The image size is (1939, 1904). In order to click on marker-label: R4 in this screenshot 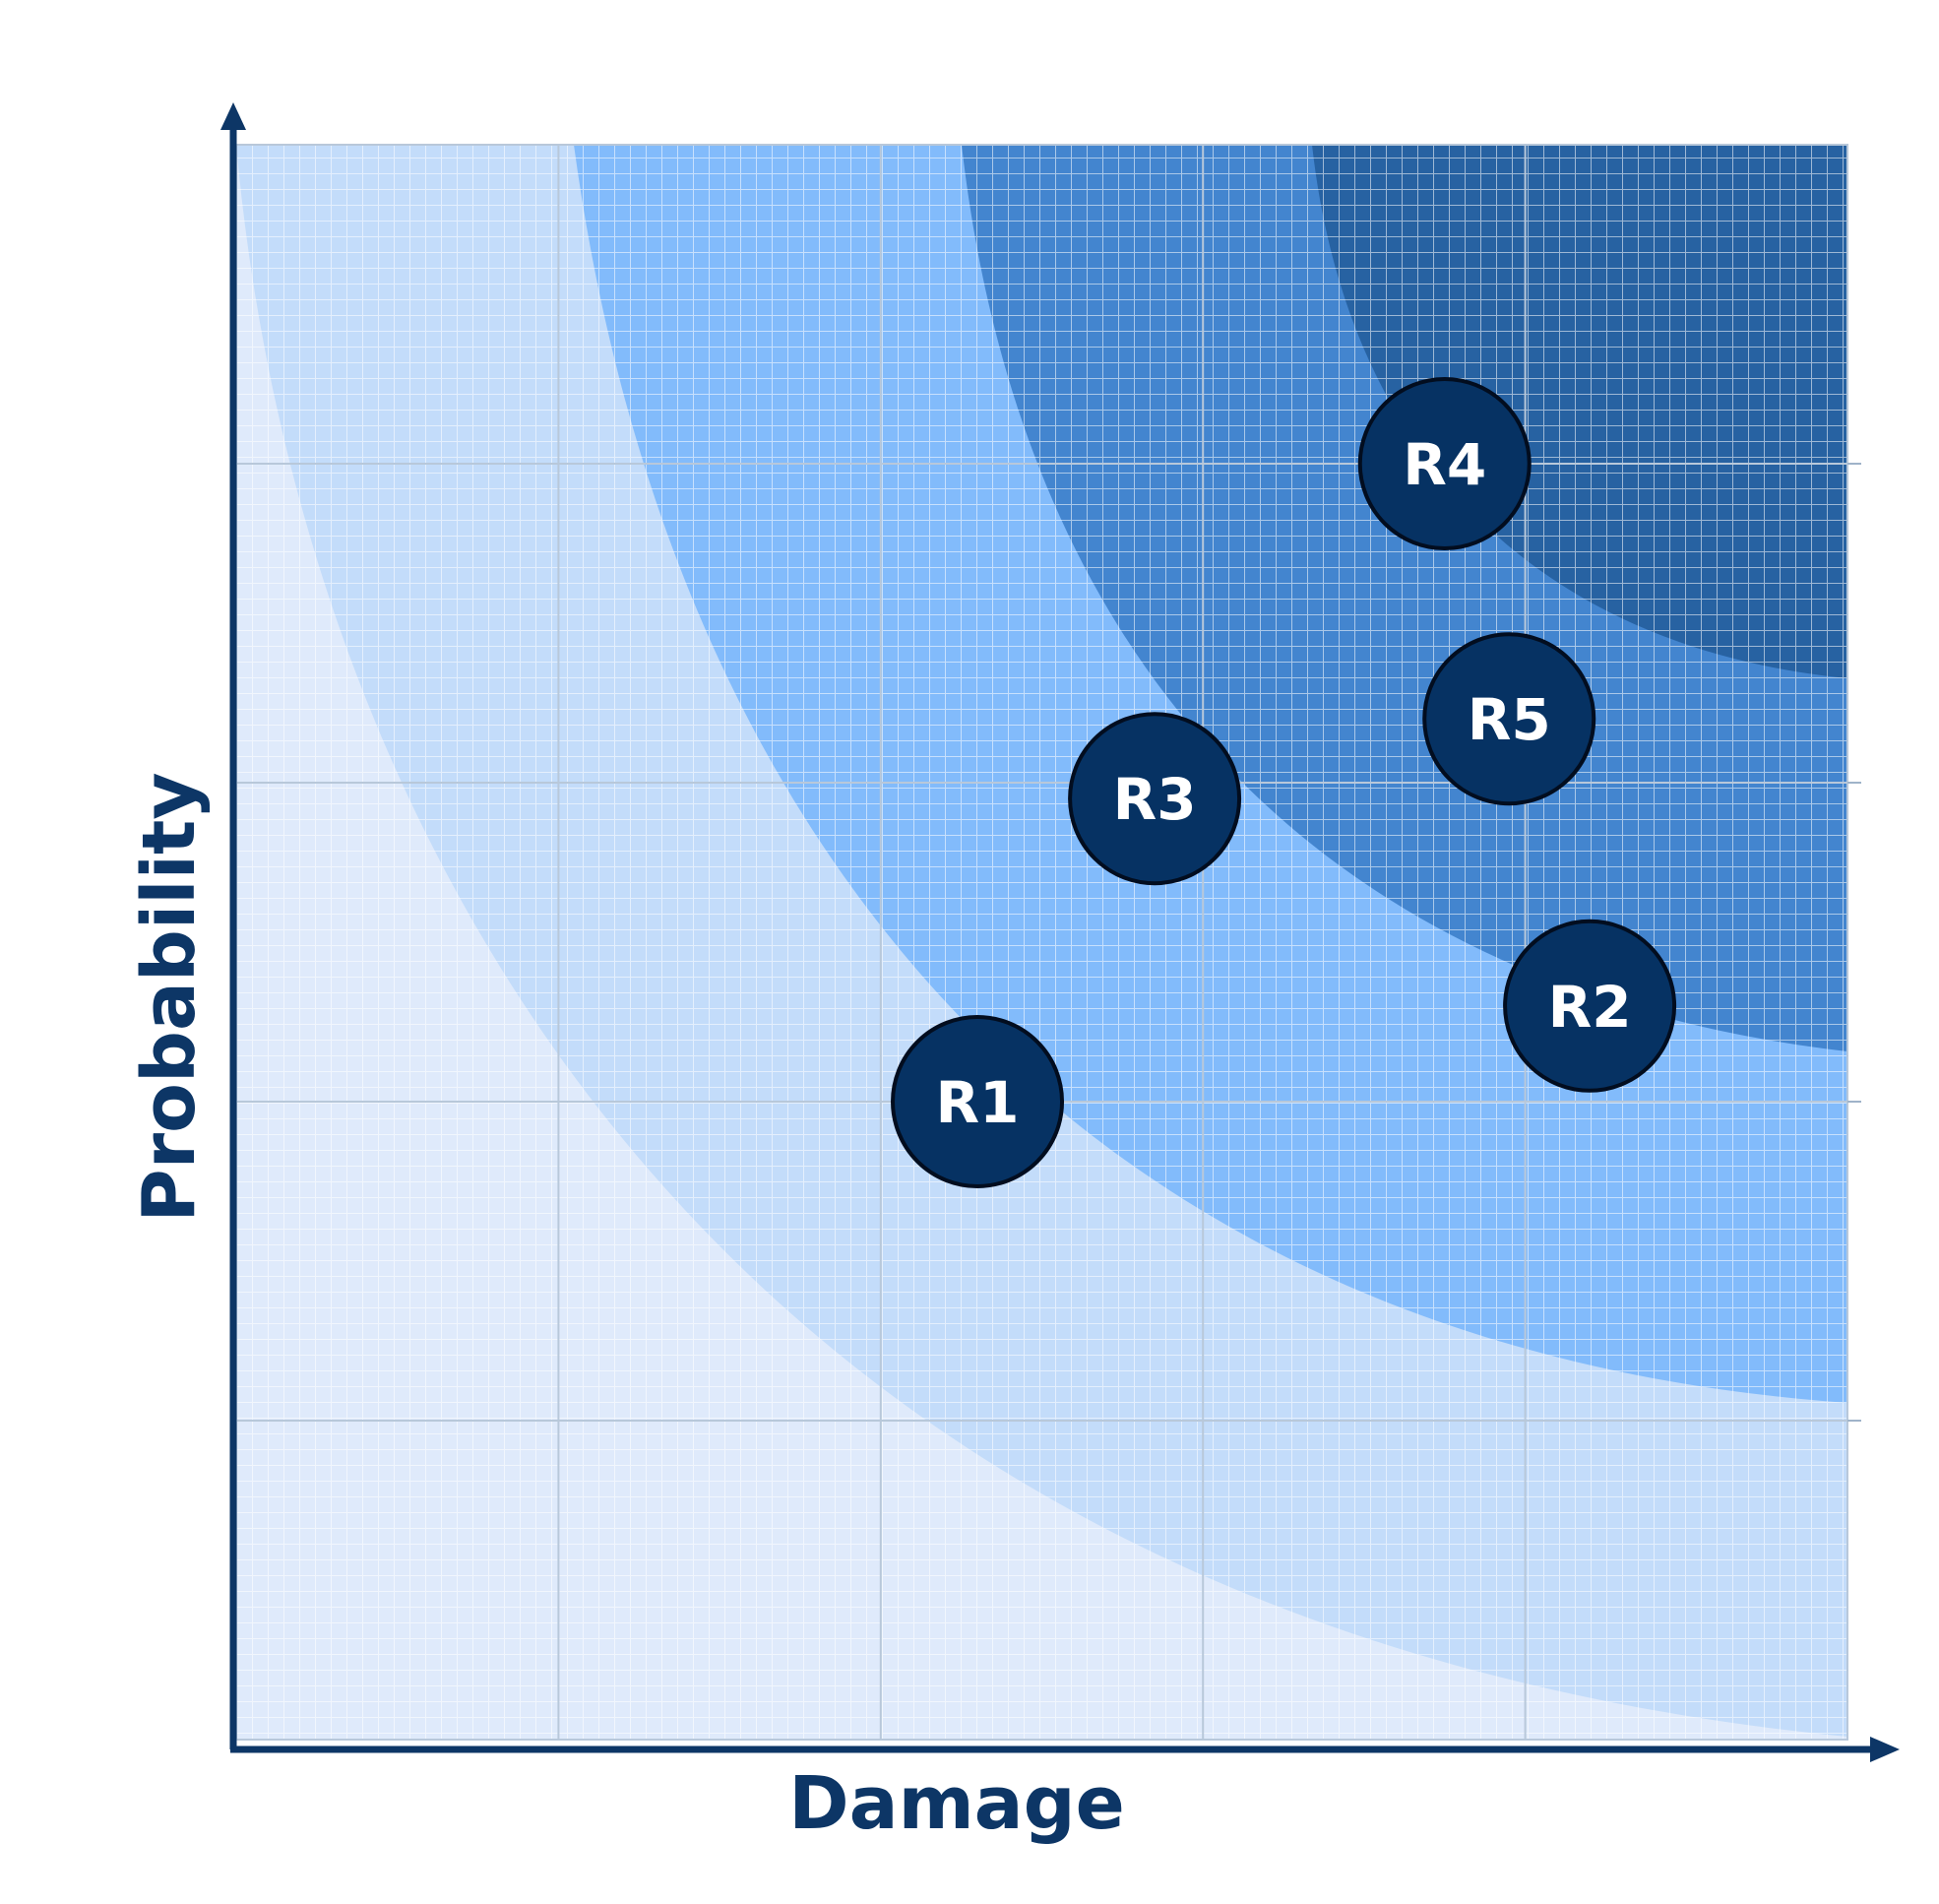, I will do `click(1445, 464)`.